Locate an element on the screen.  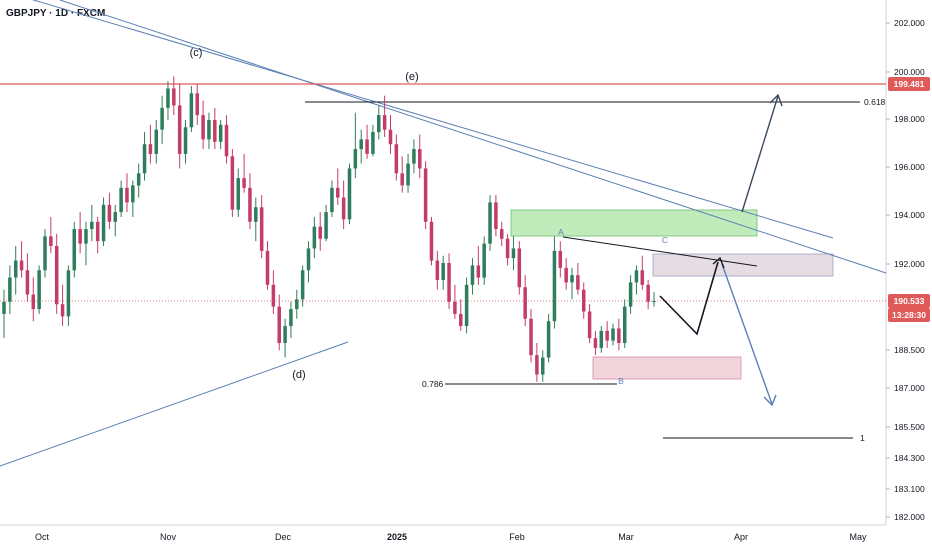
wave-label-c: (c) is located at coordinates (196, 53).